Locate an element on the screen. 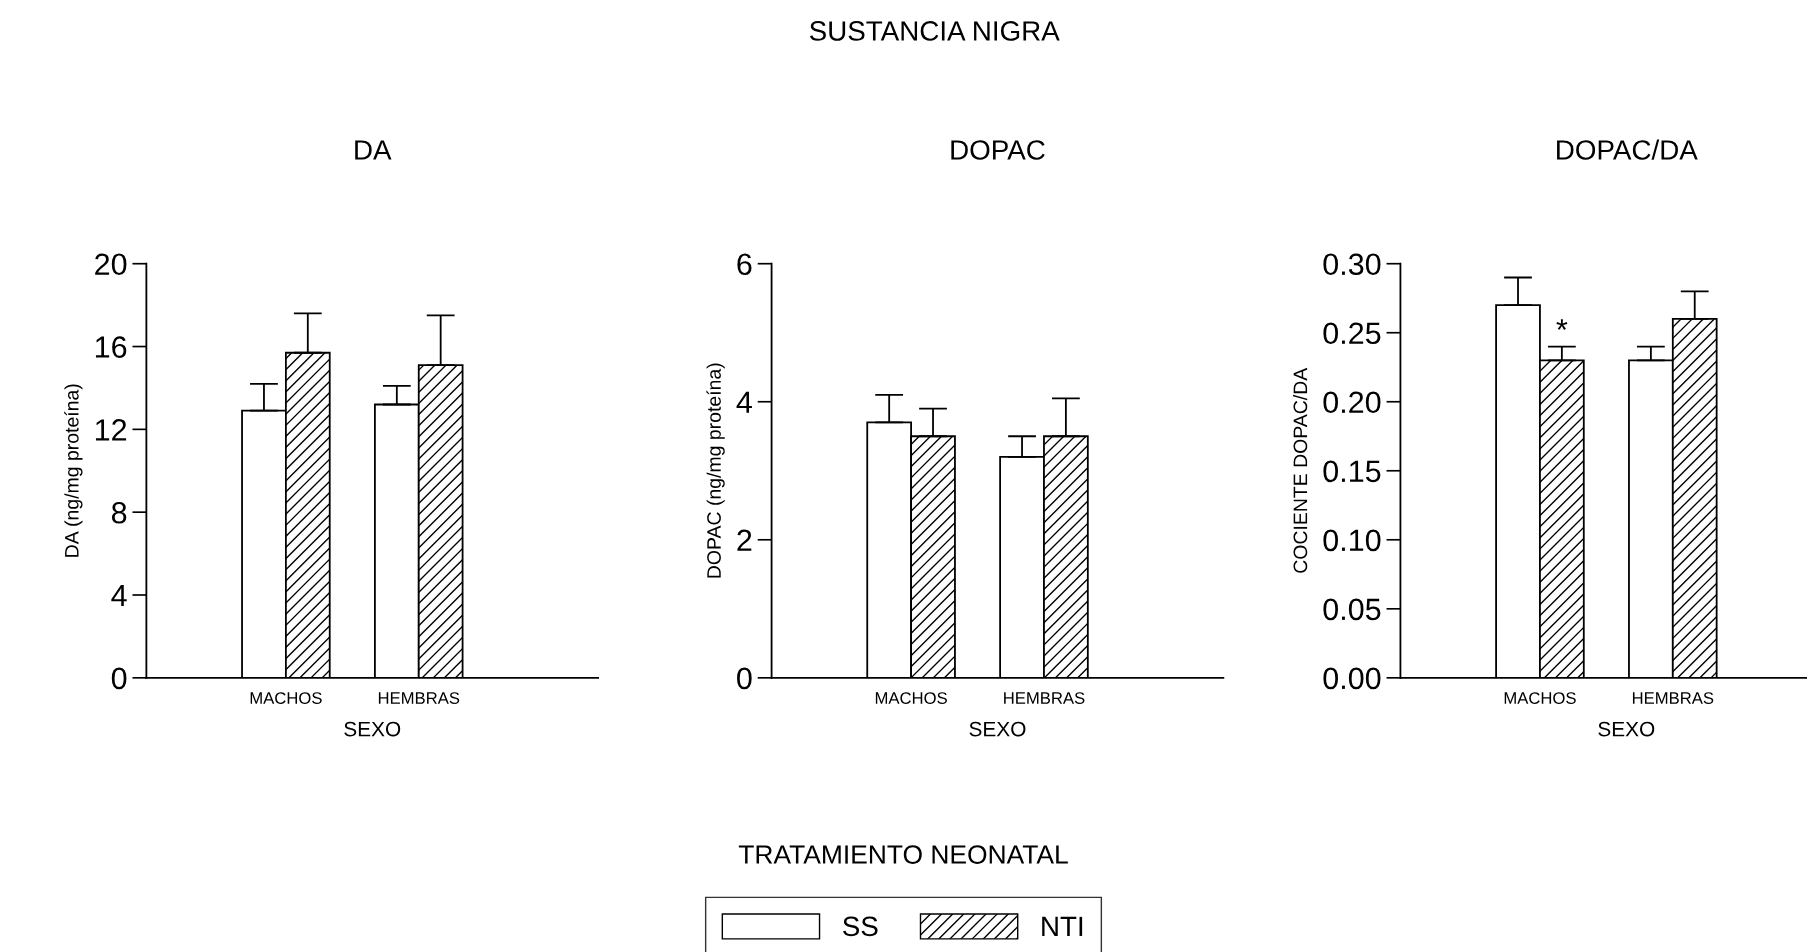 This screenshot has height=952, width=1807. y-tick-label: 2 is located at coordinates (744, 540).